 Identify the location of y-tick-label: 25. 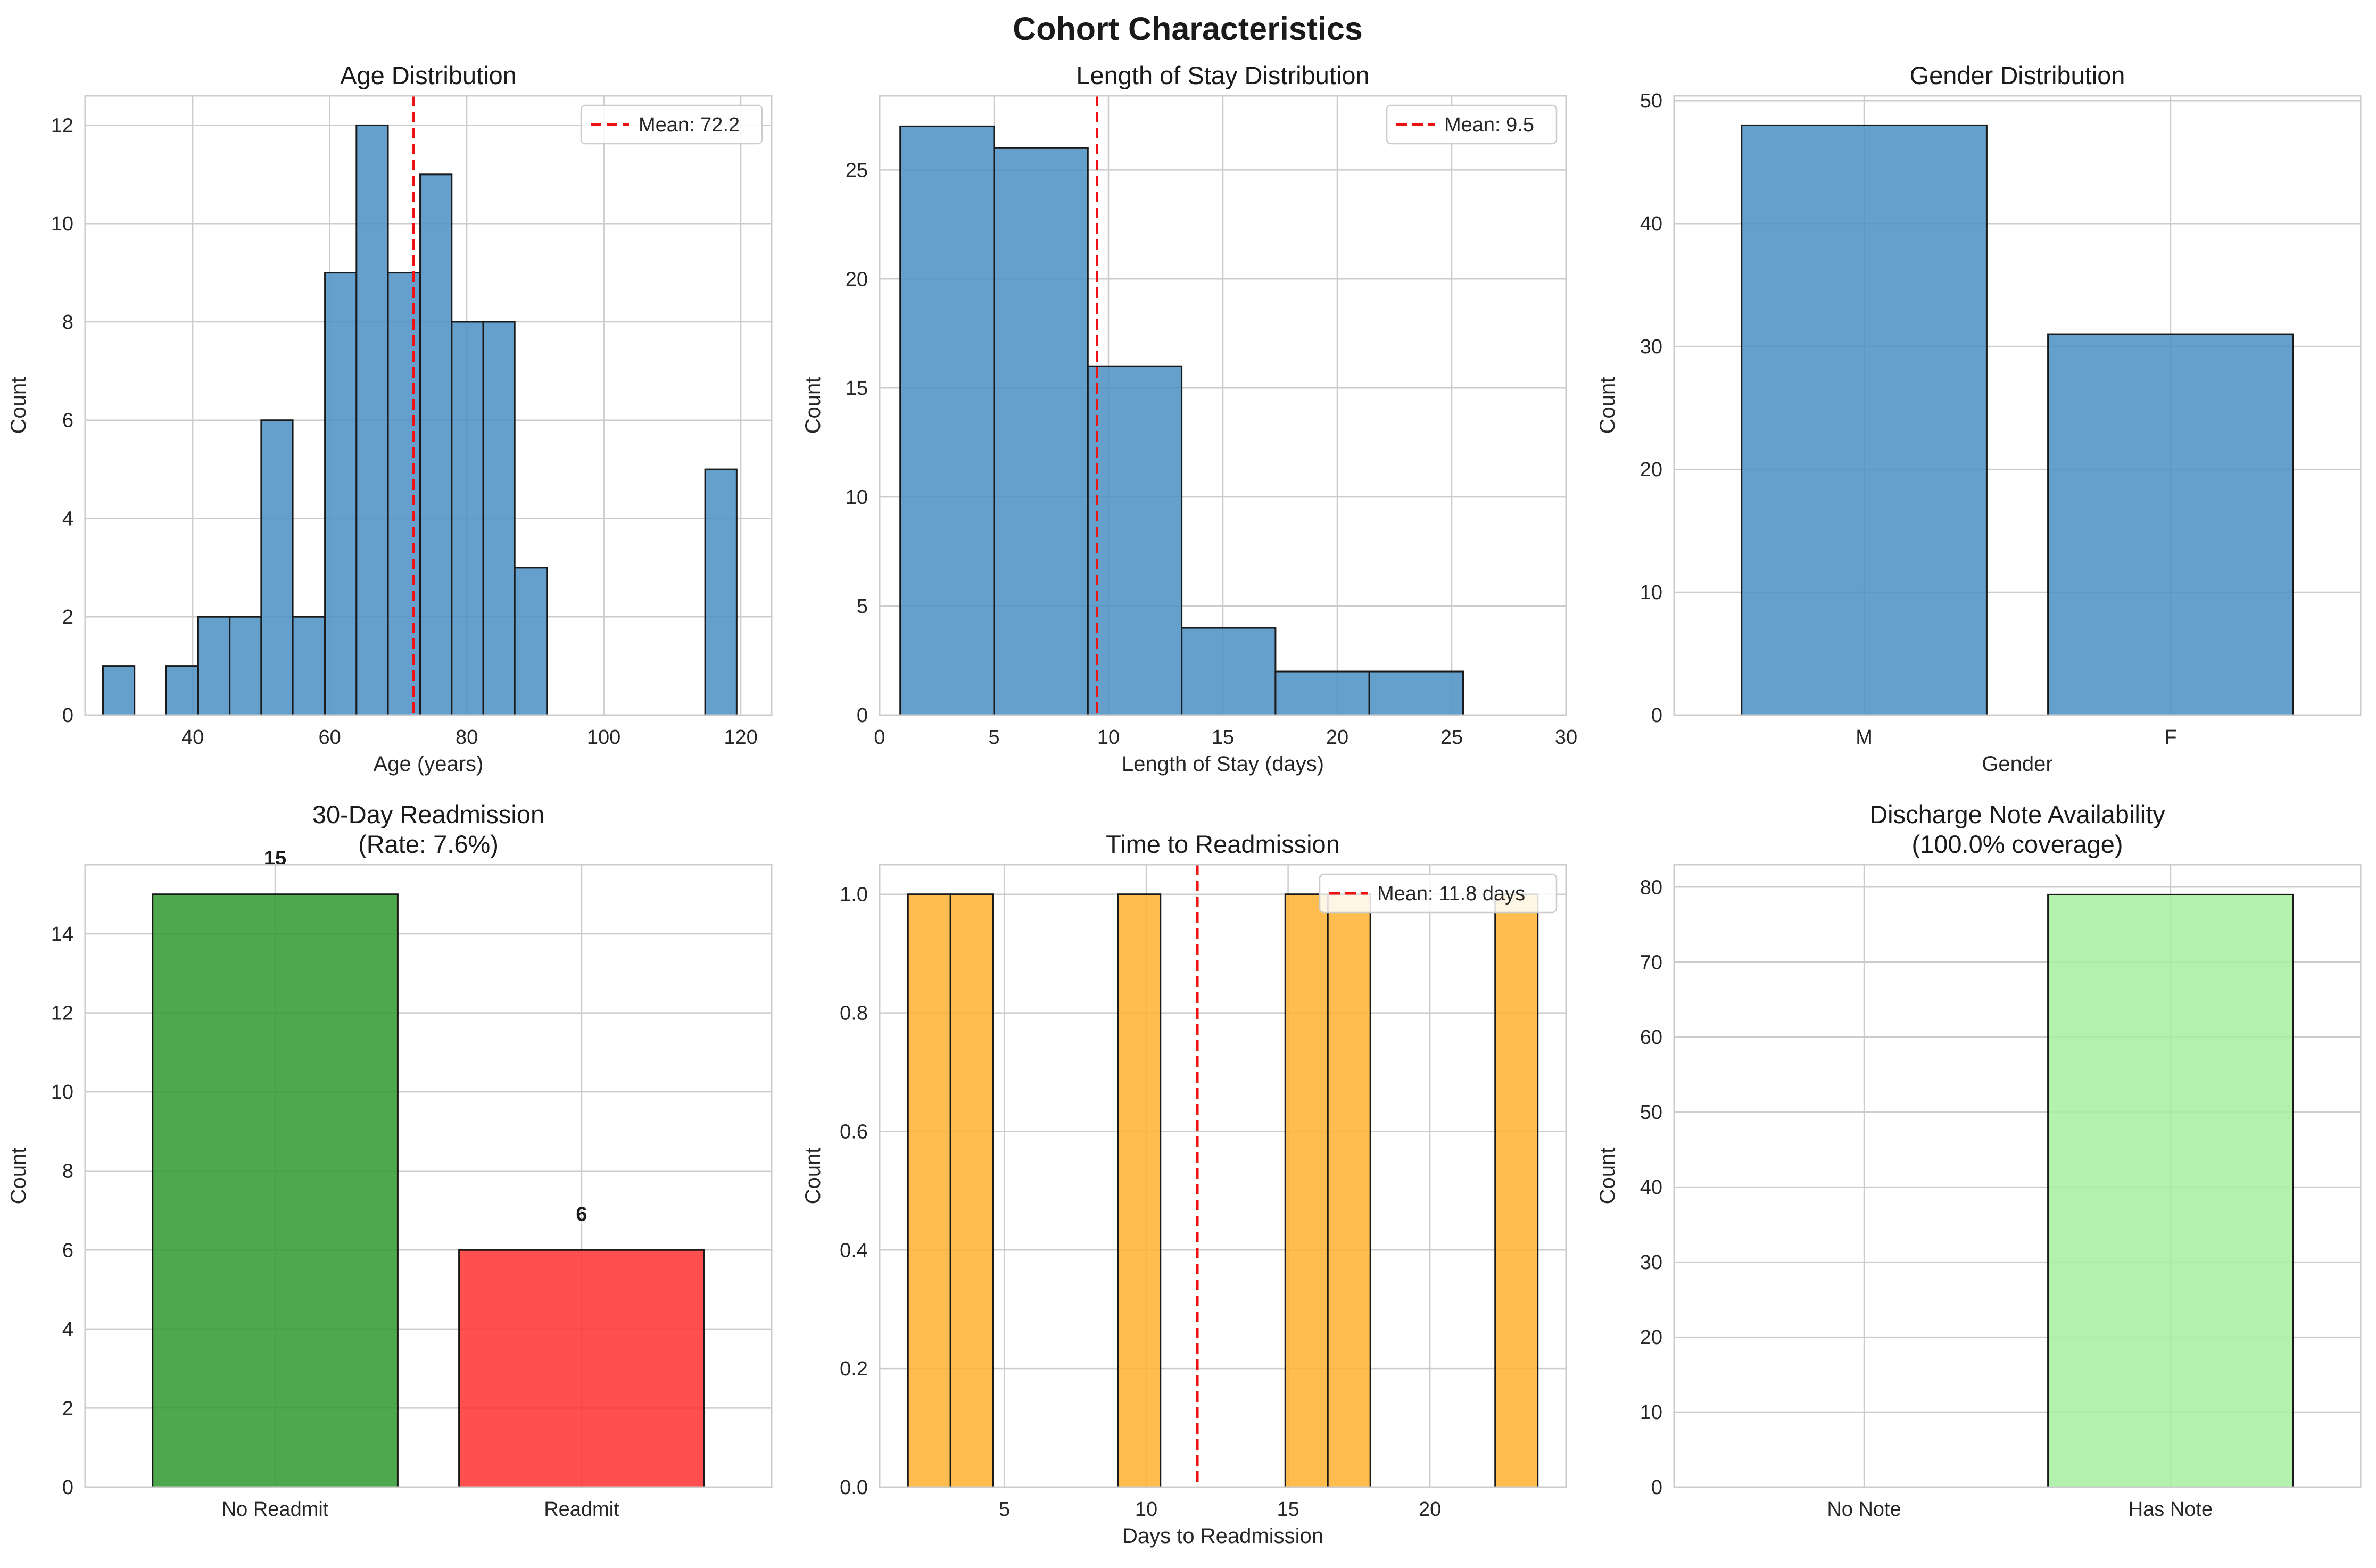
(857, 170).